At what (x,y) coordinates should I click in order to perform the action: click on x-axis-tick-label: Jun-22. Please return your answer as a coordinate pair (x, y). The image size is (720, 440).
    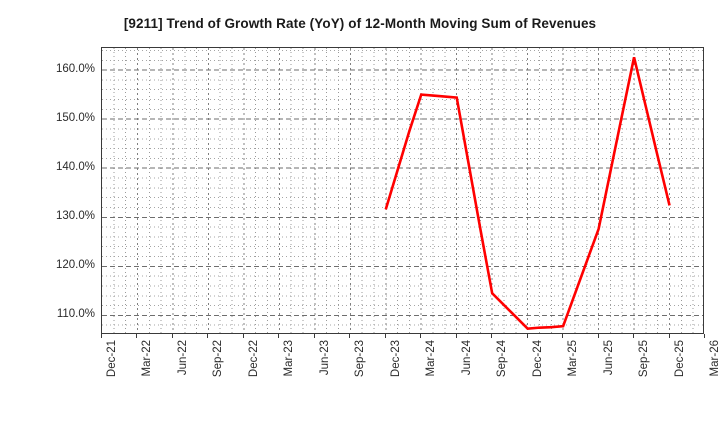
    Looking at the image, I should click on (182, 358).